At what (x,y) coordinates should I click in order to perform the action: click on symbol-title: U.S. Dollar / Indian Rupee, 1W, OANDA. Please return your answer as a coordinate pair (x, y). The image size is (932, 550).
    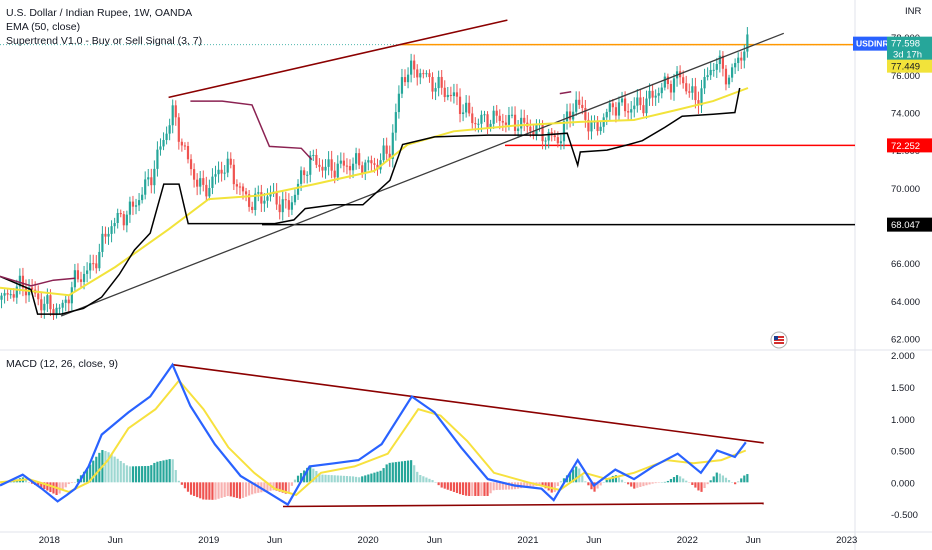
    Looking at the image, I should click on (99, 13).